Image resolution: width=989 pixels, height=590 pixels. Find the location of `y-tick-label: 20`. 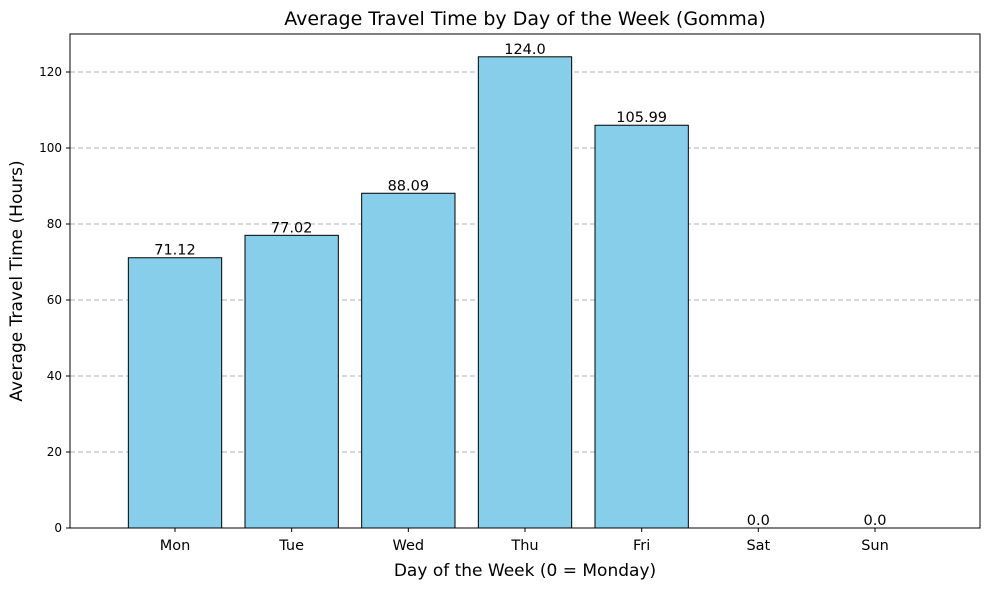

y-tick-label: 20 is located at coordinates (54, 452).